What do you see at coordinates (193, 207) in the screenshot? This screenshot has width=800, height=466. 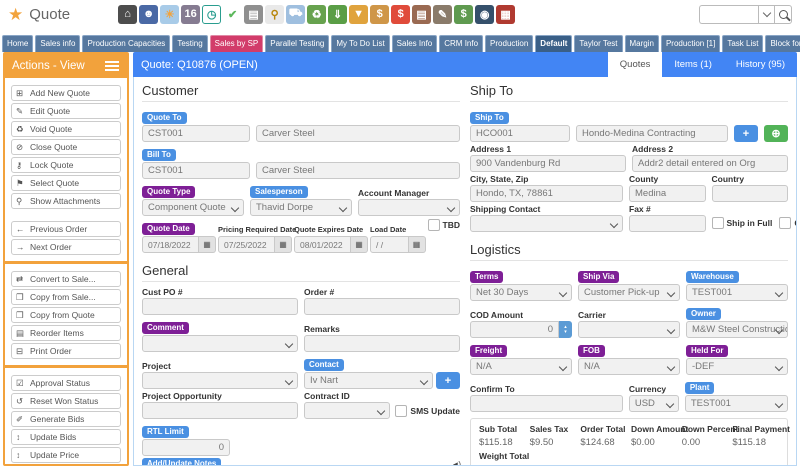 I see `quote-type-select: Component Quote` at bounding box center [193, 207].